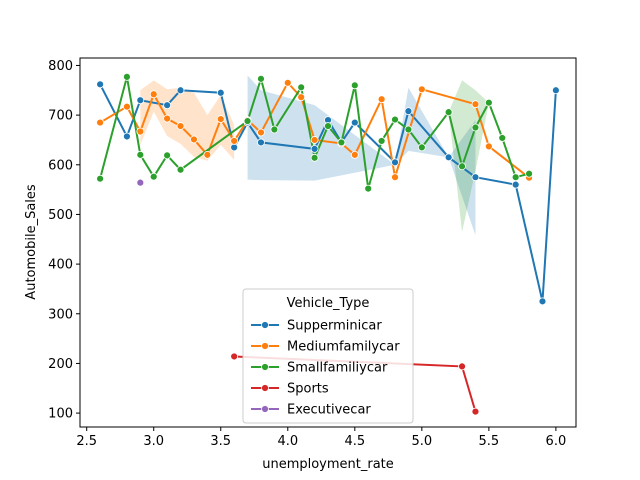 The image size is (640, 480). What do you see at coordinates (60, 116) in the screenshot?
I see `y-tick-label: 700` at bounding box center [60, 116].